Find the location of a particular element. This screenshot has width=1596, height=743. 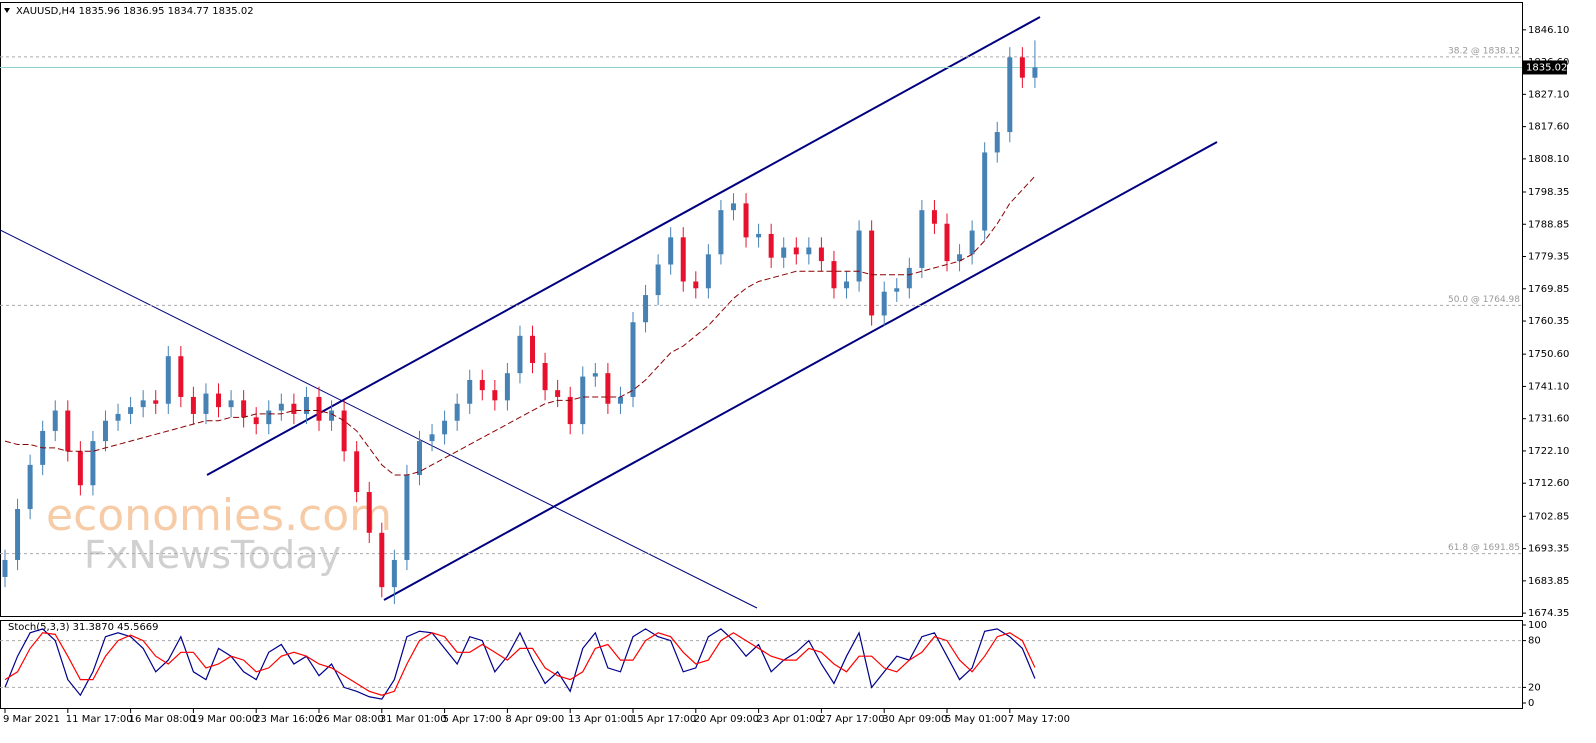

x-tick-label: 31 Mar 01:00 is located at coordinates (413, 719).